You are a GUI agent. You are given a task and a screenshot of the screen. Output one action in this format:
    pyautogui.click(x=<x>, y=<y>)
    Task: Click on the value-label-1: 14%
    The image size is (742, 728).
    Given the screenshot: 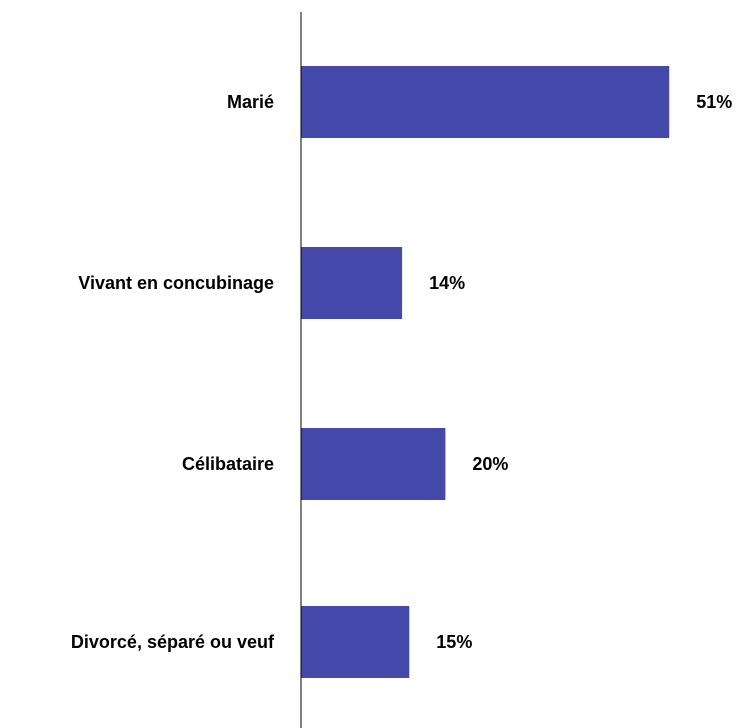 What is the action you would take?
    pyautogui.click(x=447, y=283)
    